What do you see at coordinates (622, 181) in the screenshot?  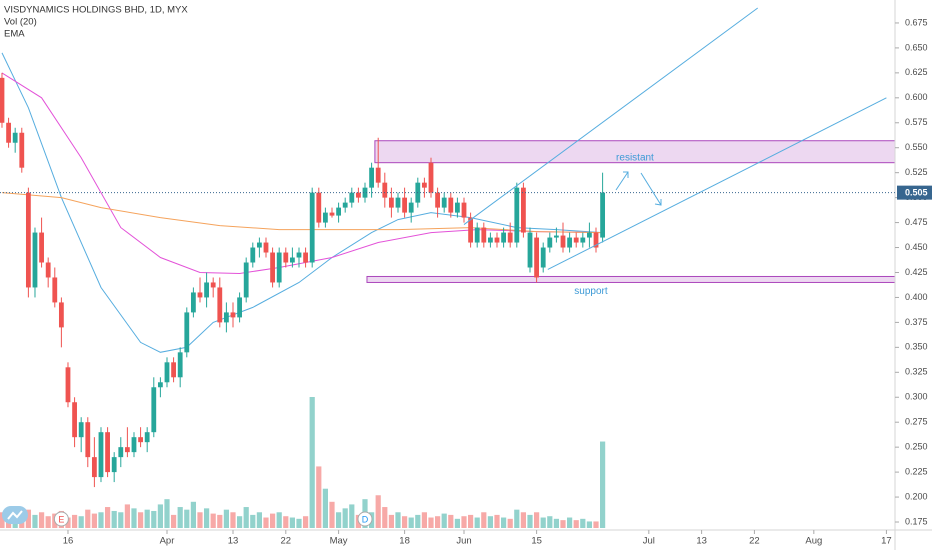 I see `arrow` at bounding box center [622, 181].